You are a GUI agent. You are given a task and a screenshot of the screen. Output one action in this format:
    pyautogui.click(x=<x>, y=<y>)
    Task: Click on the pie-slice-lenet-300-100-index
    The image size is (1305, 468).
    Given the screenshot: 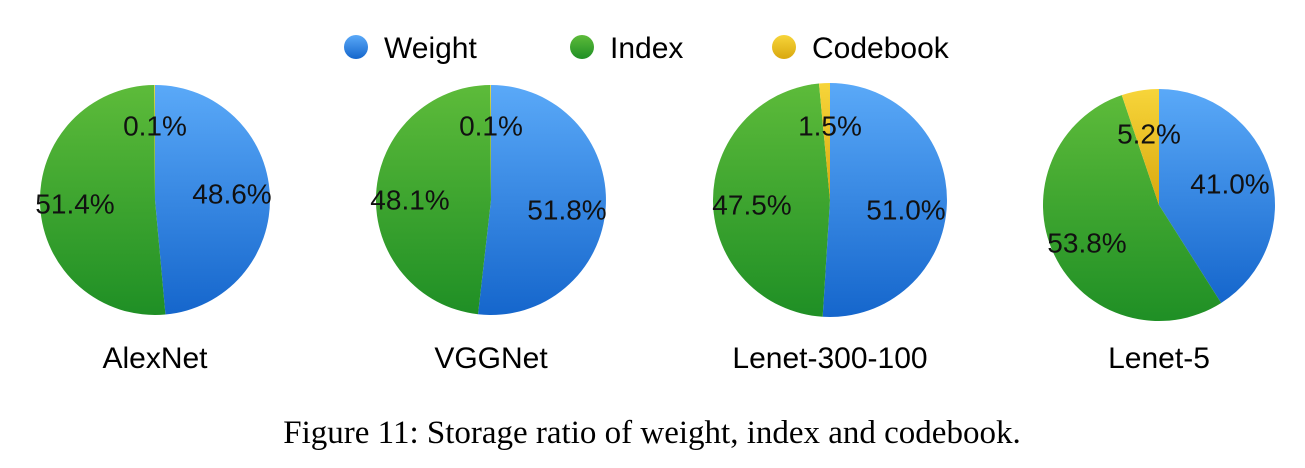 What is the action you would take?
    pyautogui.click(x=771, y=200)
    